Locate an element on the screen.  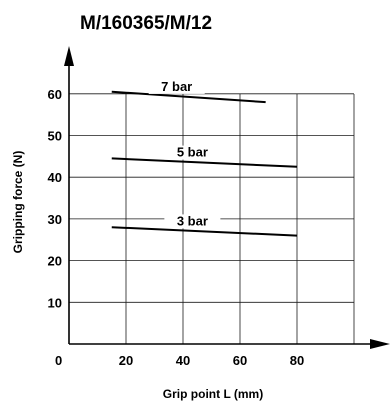
x-tick-label-40: 40 is located at coordinates (183, 360).